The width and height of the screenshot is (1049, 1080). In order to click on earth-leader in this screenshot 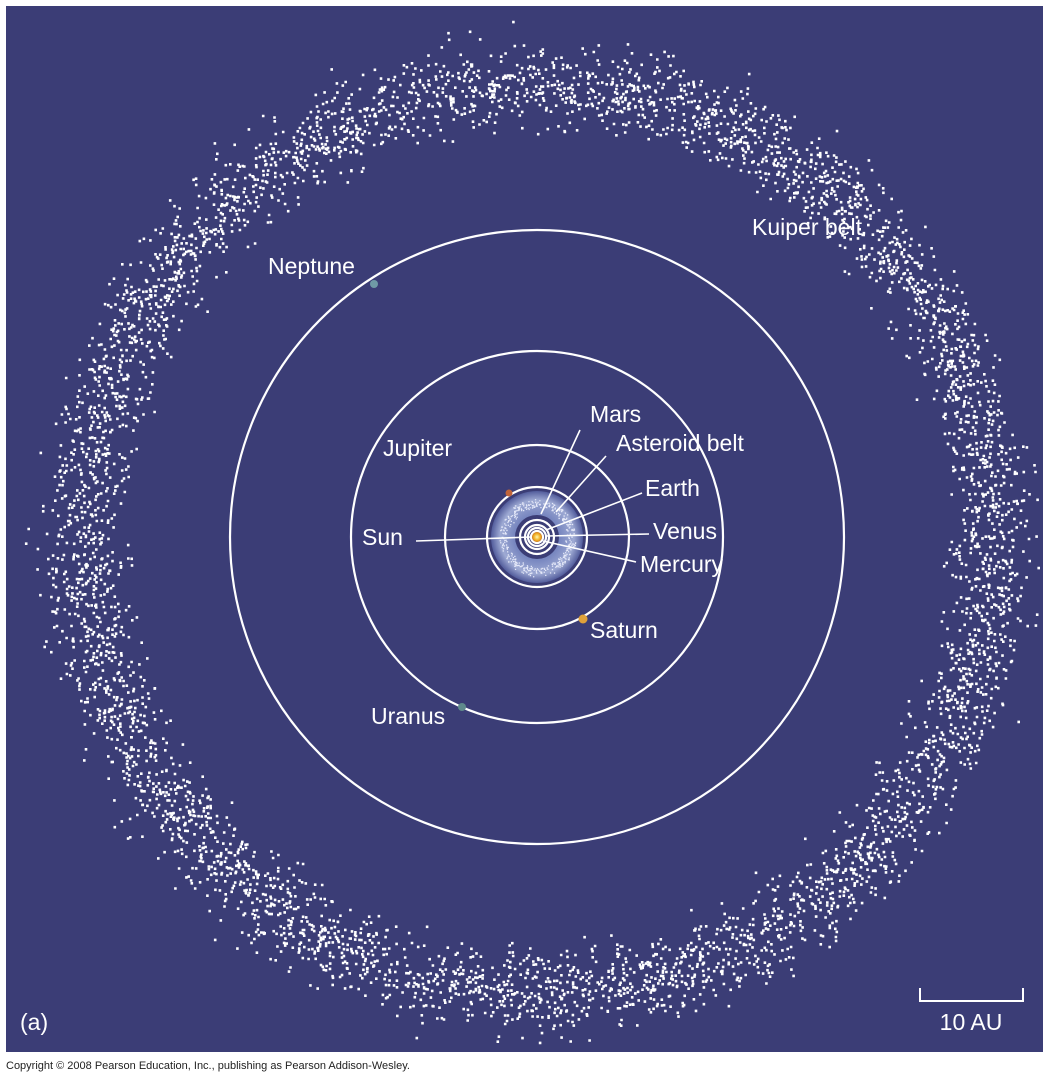, I will do `click(594, 511)`.